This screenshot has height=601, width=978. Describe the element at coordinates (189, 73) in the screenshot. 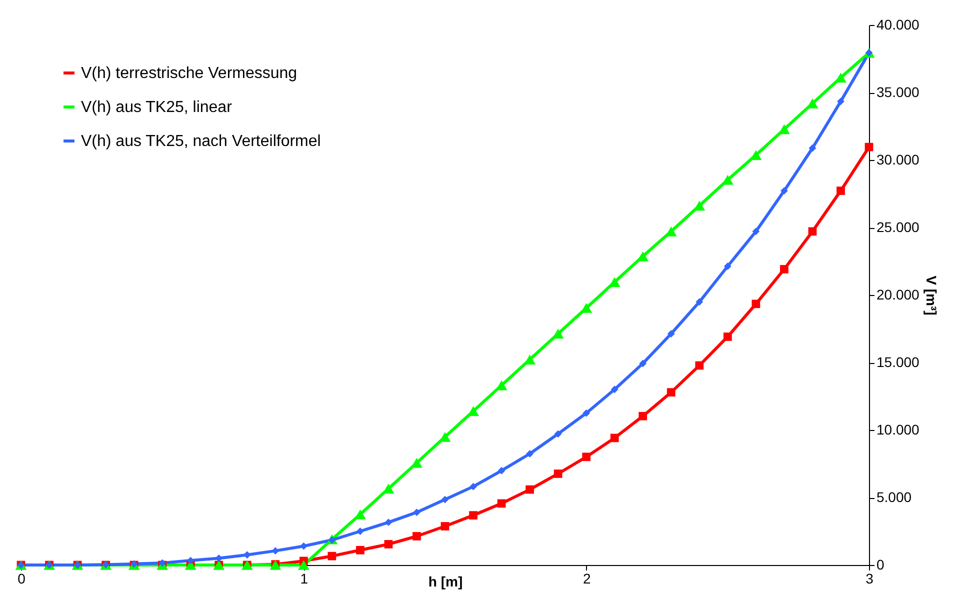

I see `legend-label: V(h) terrestrische Vermessung` at that location.